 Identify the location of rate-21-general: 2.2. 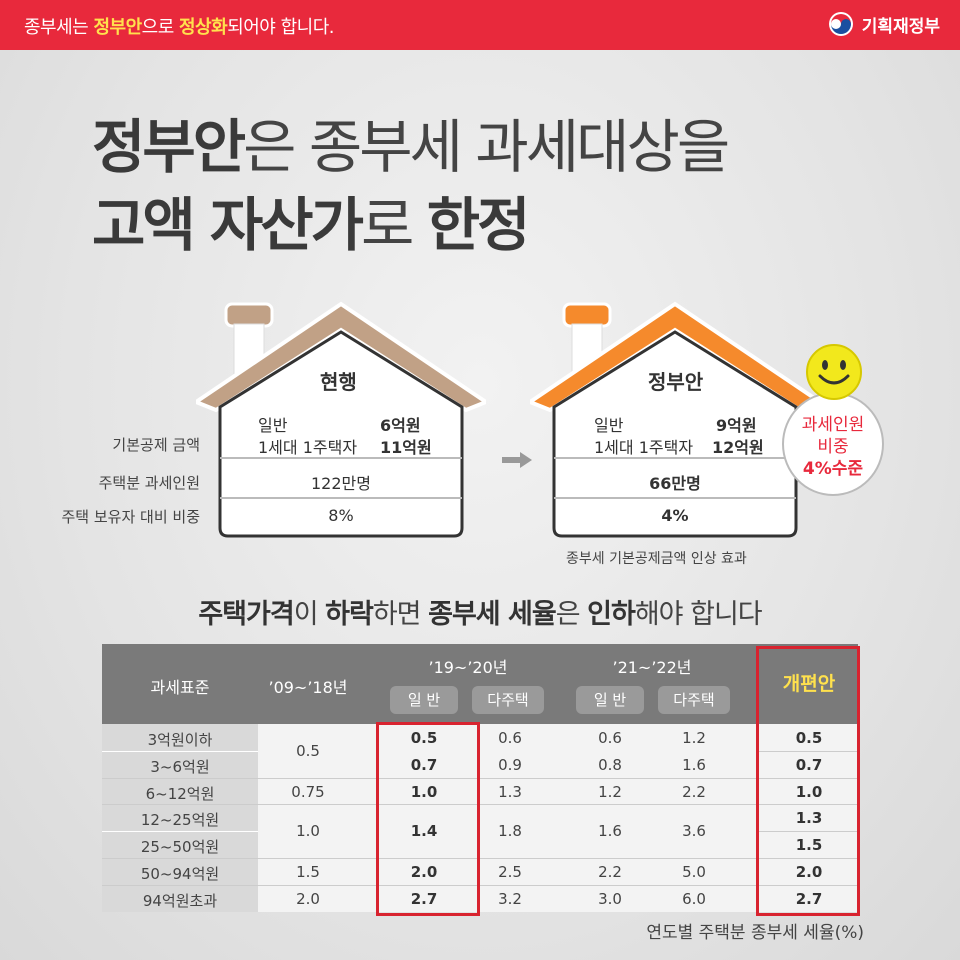
(610, 872).